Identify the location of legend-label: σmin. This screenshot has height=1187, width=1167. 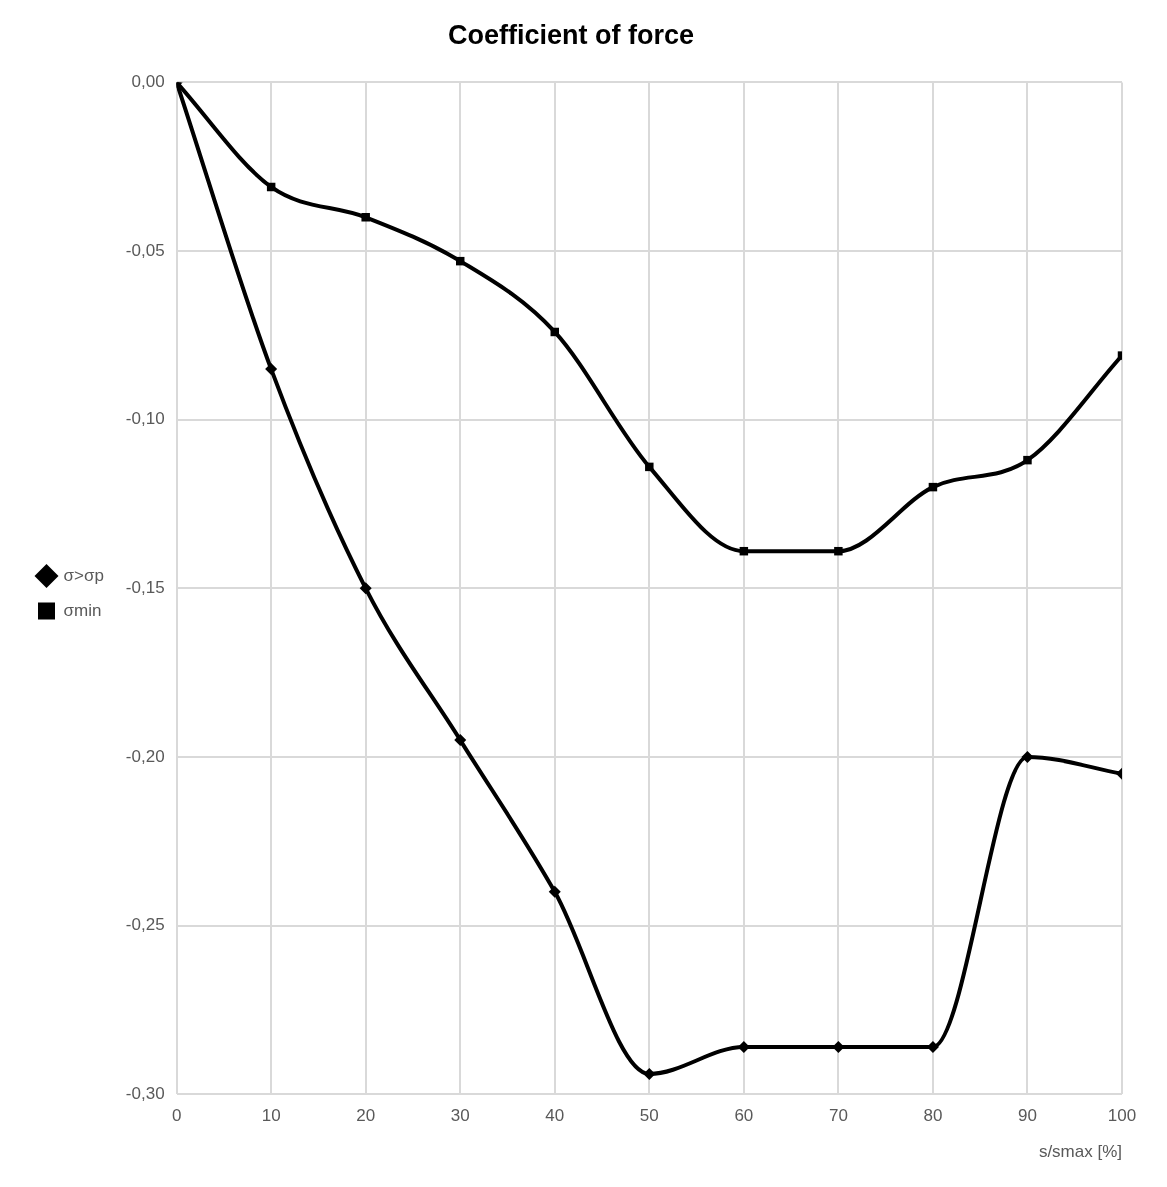
(82, 610).